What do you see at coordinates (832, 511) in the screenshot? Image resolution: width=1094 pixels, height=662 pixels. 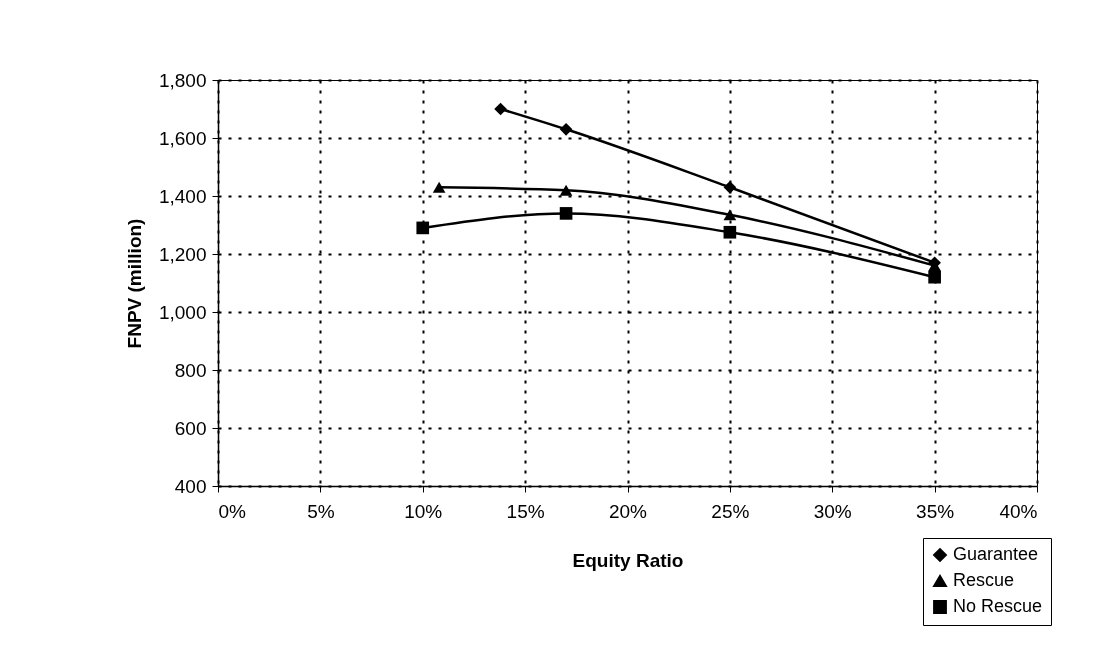 I see `x-tick-label: 30%` at bounding box center [832, 511].